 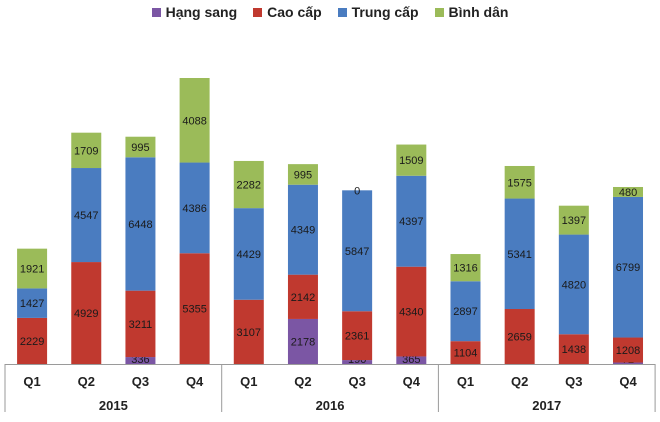 I want to click on data-label: 2659, so click(x=519, y=338).